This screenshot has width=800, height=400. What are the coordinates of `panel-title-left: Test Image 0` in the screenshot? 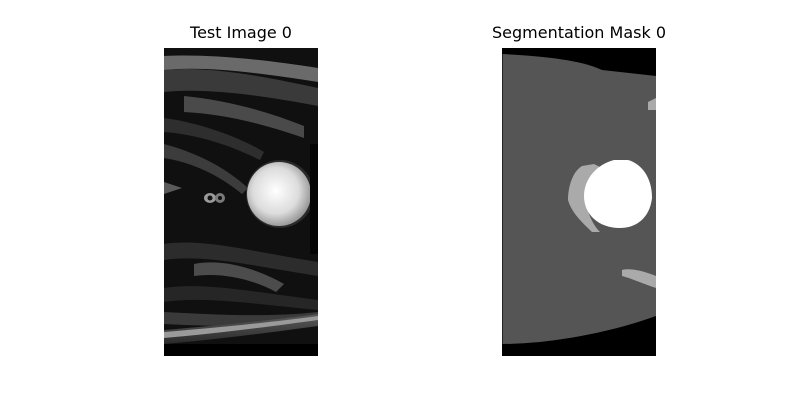 It's located at (241, 32).